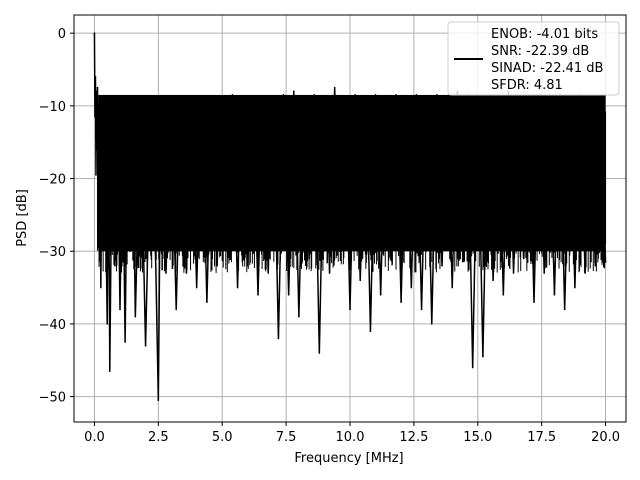 This screenshot has height=480, width=640. What do you see at coordinates (541, 437) in the screenshot?
I see `x-tick-label: 17.5` at bounding box center [541, 437].